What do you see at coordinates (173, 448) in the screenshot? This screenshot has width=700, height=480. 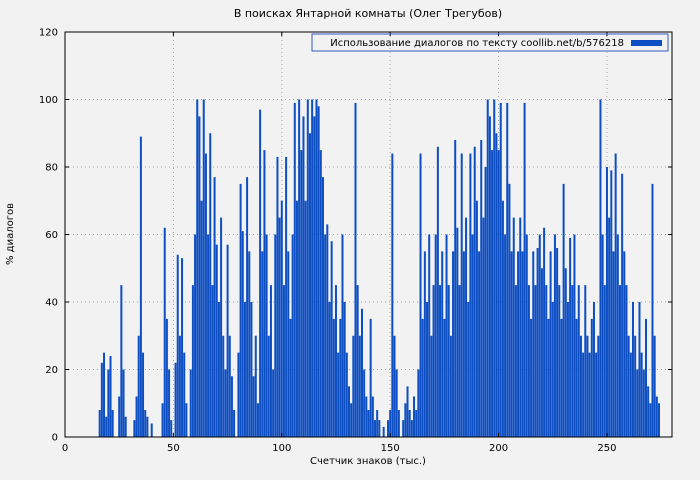 I see `x-tick-label: 50` at bounding box center [173, 448].